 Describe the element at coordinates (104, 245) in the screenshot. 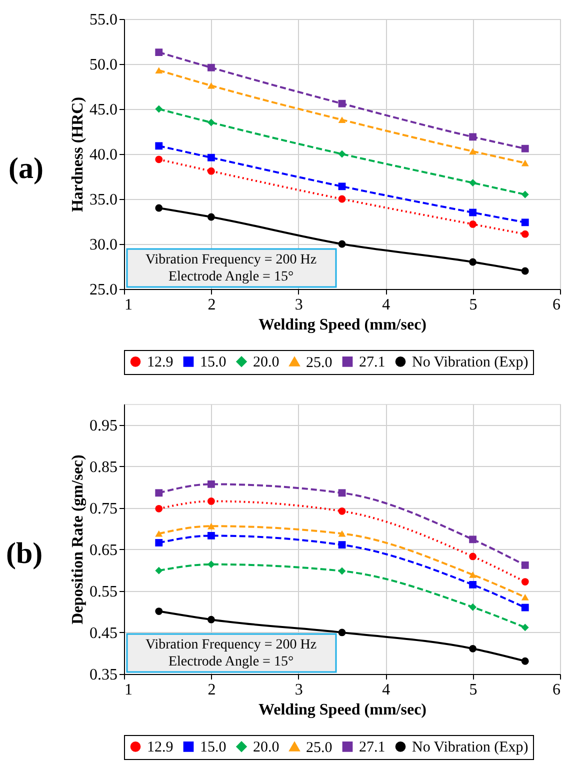

I see `y-tick-label: 30.0` at that location.